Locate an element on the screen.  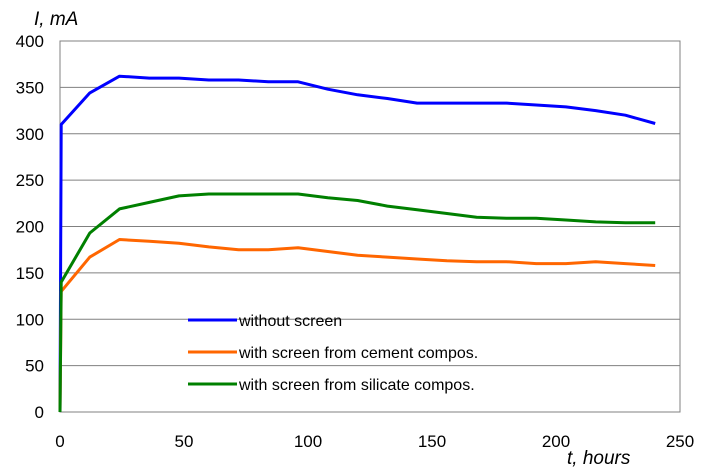
y-axis-ticks: 0 50 100 150 200 250 300 350 400 is located at coordinates (30, 227).